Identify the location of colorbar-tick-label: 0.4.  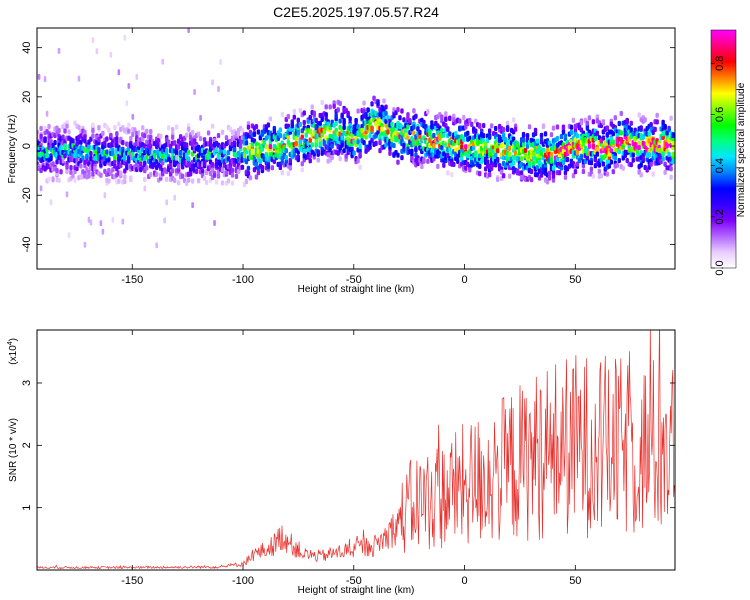
(720, 165).